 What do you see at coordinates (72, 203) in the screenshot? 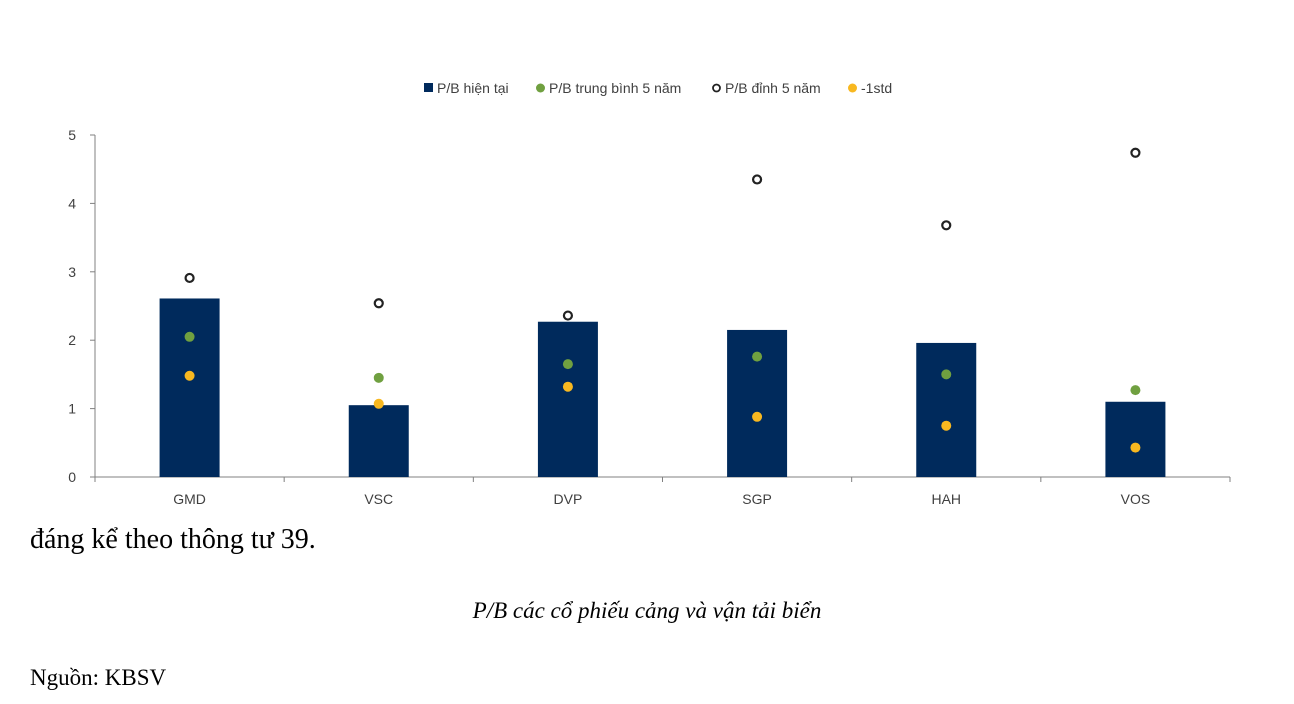
I see `y-tick-label: 4` at bounding box center [72, 203].